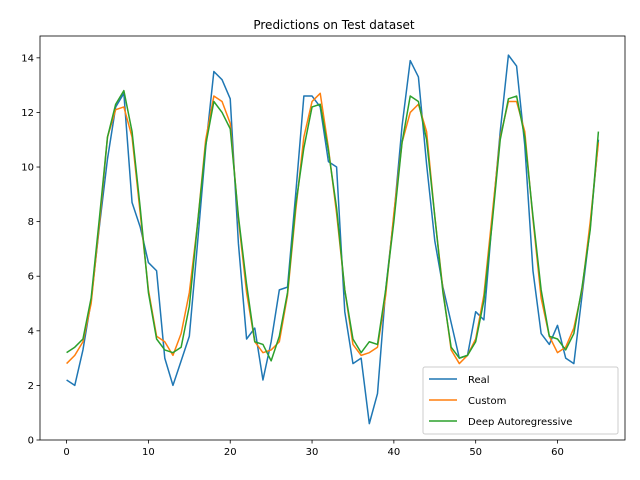 The height and width of the screenshot is (480, 640). What do you see at coordinates (479, 380) in the screenshot?
I see `legend-label-real: Real` at bounding box center [479, 380].